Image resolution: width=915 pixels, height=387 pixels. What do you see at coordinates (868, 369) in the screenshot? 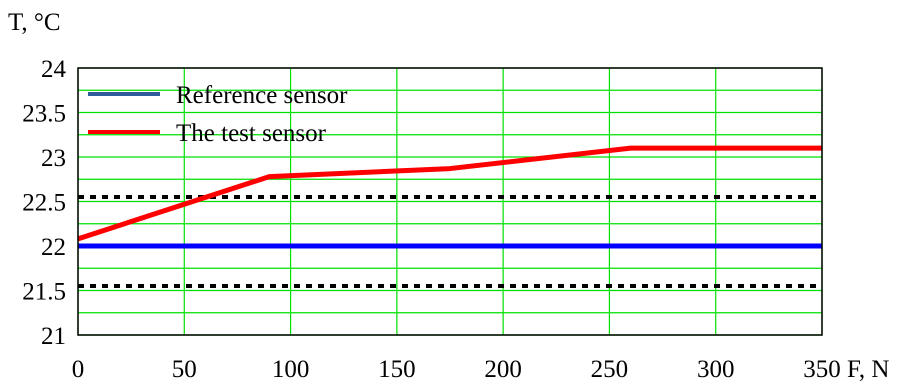
I see `x-axis-title: F, N` at bounding box center [868, 369].